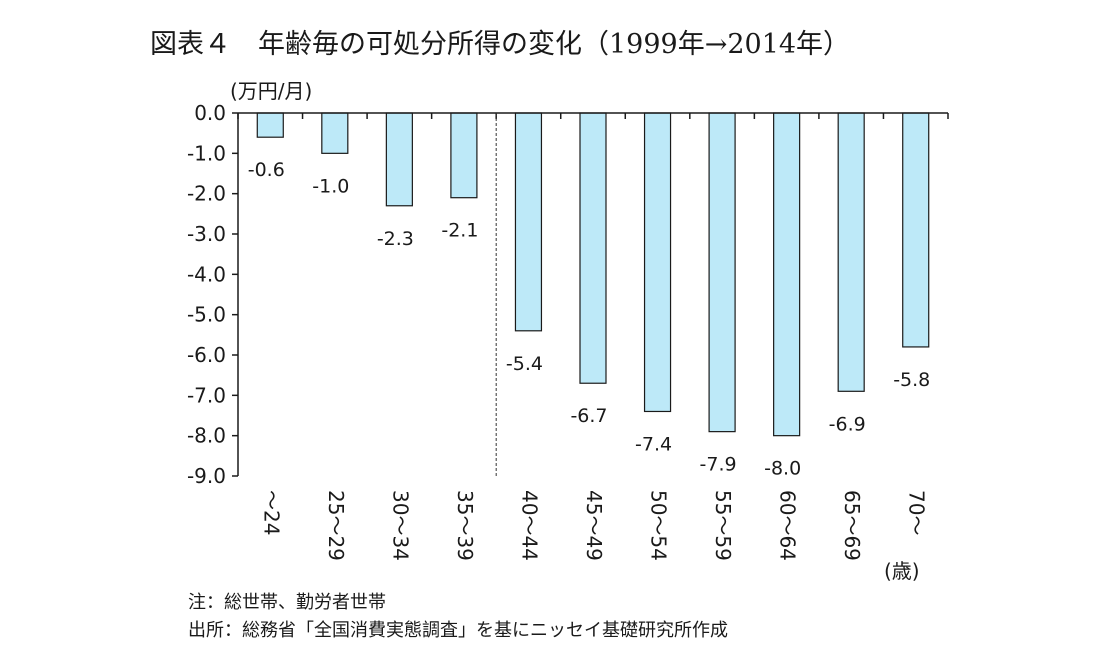  I want to click on data-label: -5.8, so click(911, 380).